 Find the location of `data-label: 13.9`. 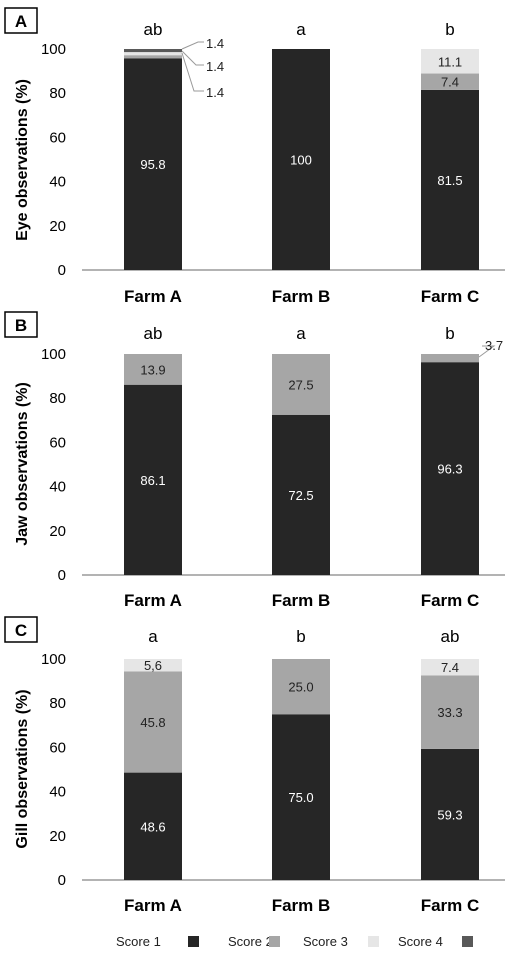

data-label: 13.9 is located at coordinates (152, 369).